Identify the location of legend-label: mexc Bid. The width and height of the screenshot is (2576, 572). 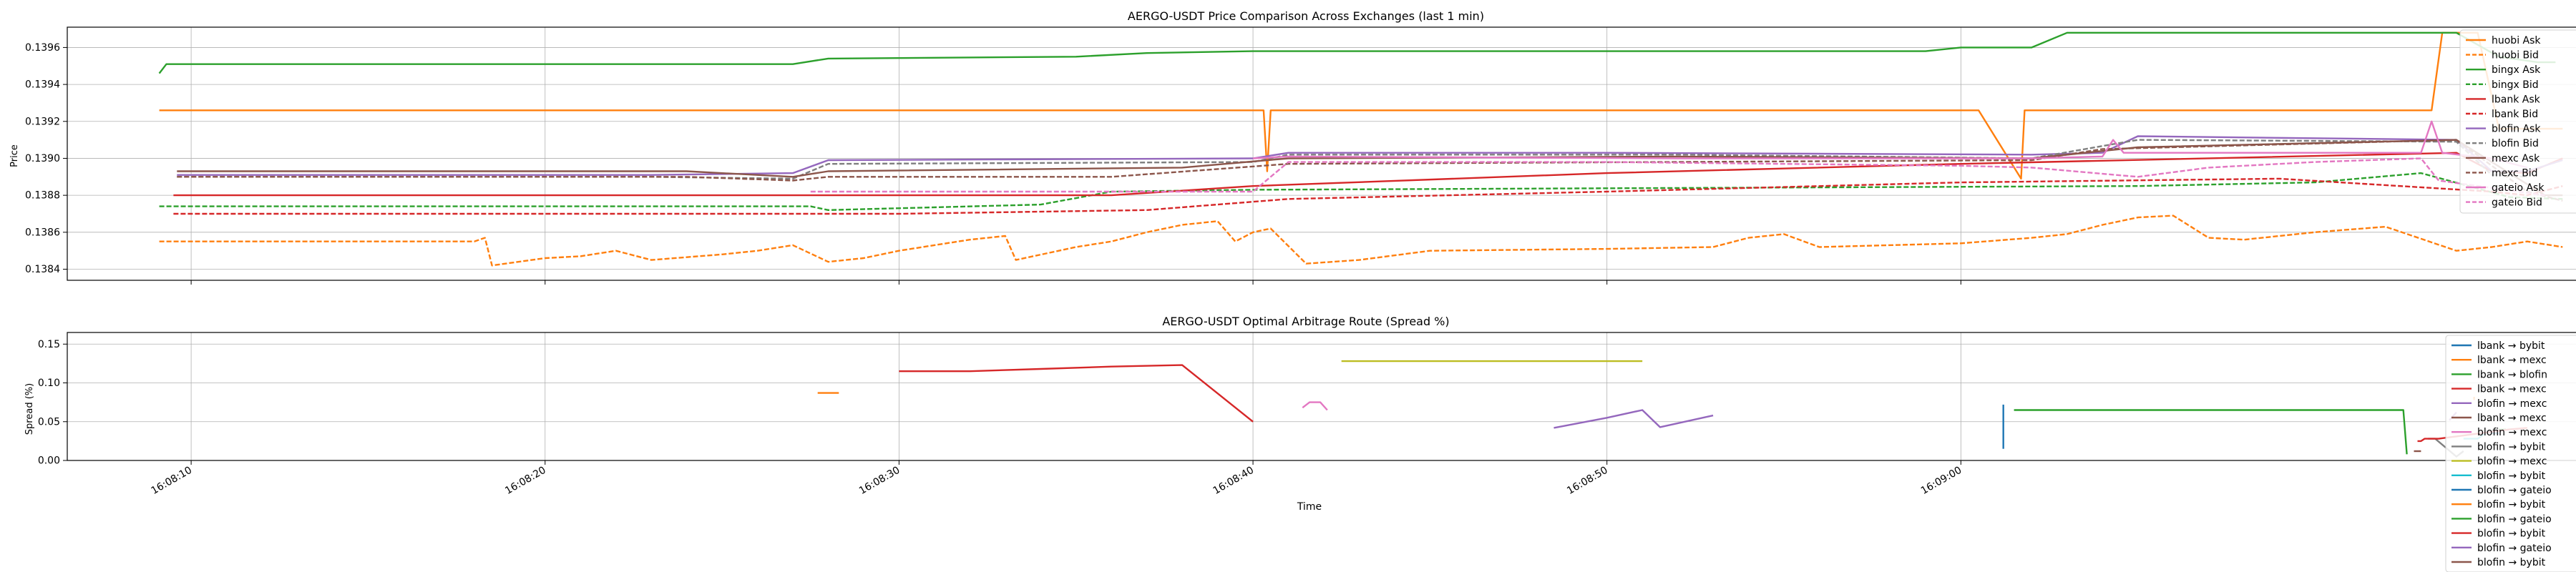
(2515, 173).